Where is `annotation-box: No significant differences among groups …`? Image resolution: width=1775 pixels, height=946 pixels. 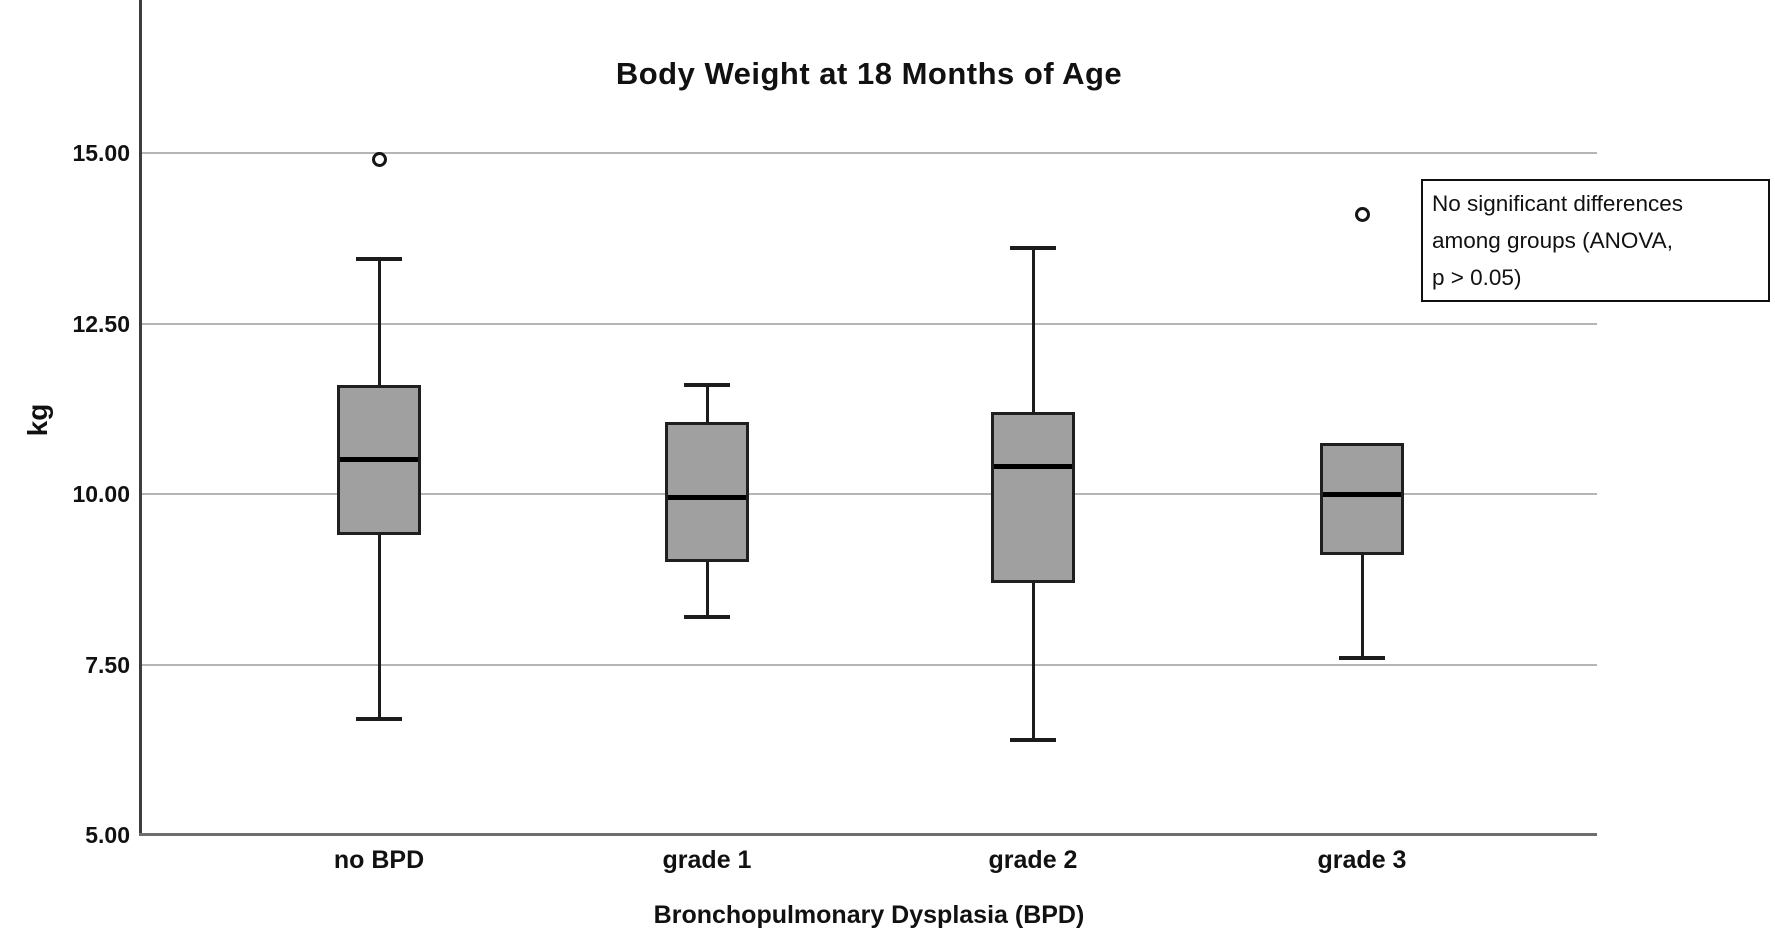
annotation-box: No significant differences among groups … is located at coordinates (1595, 240).